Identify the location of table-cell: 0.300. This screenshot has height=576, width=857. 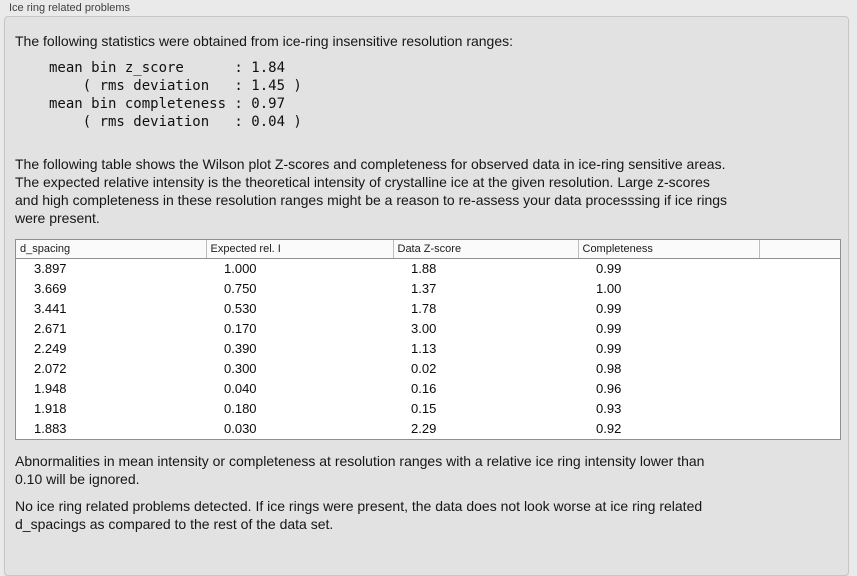
(240, 368).